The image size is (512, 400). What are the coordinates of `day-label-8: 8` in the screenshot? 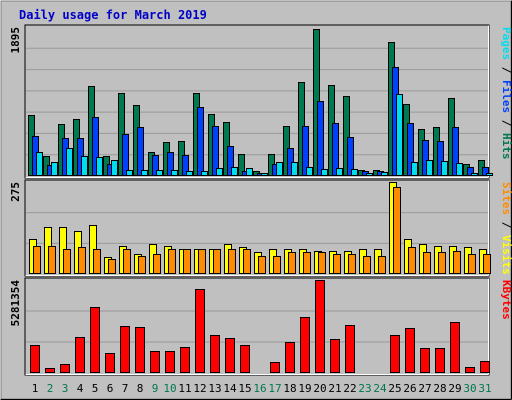 It's located at (140, 388).